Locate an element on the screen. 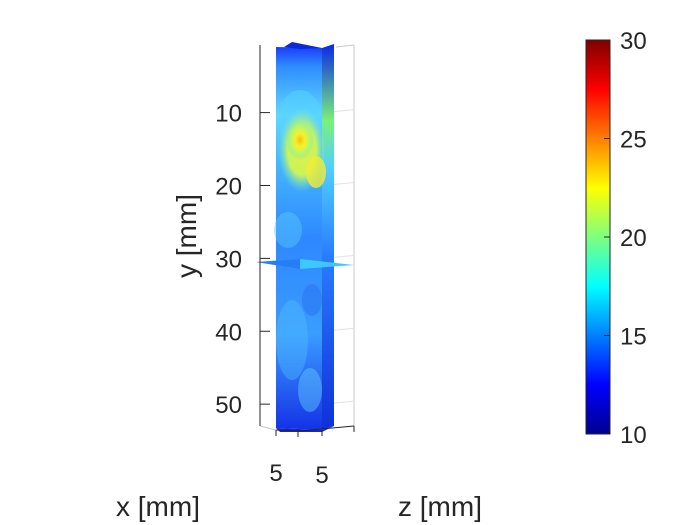 Image resolution: width=700 pixels, height=525 pixels. colorbar-tick-label: 25 is located at coordinates (633, 140).